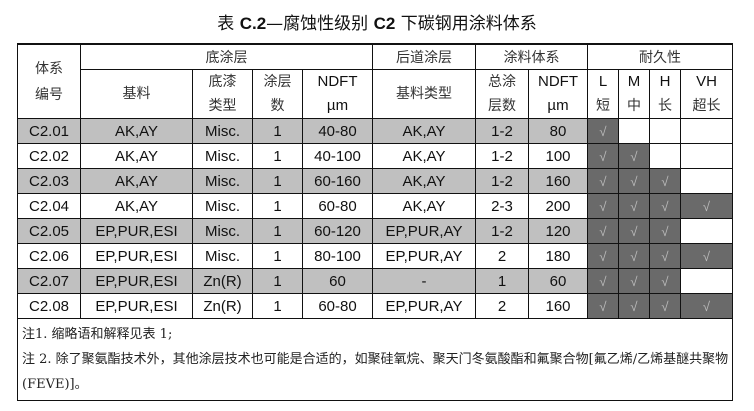 The image size is (754, 411). What do you see at coordinates (337, 181) in the screenshot?
I see `cell-ndft: 60-160` at bounding box center [337, 181].